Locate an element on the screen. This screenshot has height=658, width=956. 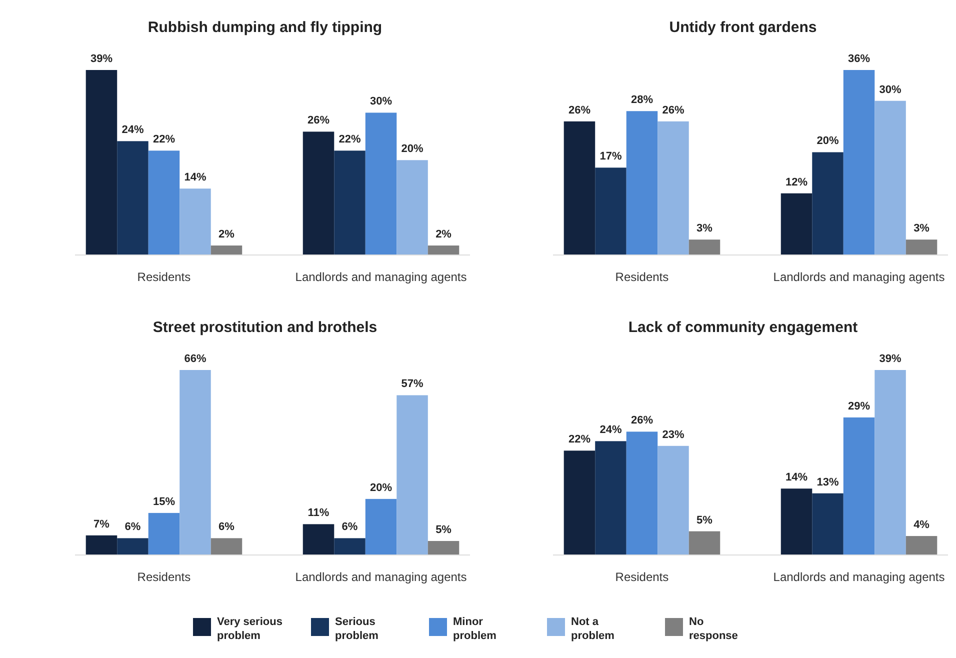
legend-label: Minor problem is located at coordinates (475, 629).